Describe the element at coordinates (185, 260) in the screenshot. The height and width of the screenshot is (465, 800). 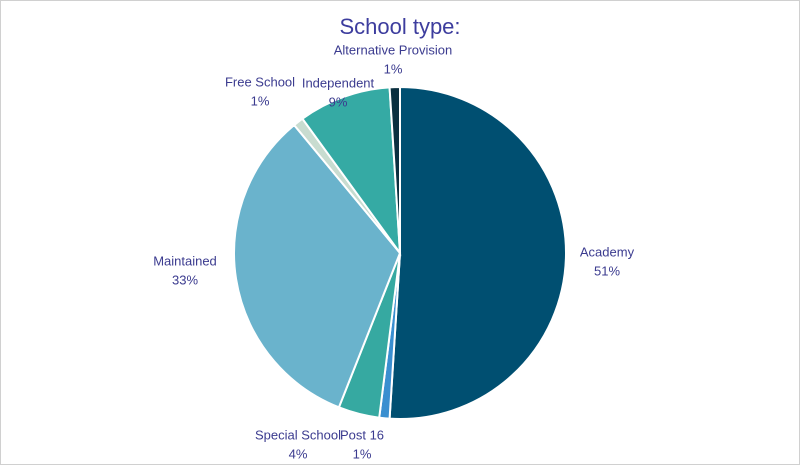
I see `slice-label: Maintained` at that location.